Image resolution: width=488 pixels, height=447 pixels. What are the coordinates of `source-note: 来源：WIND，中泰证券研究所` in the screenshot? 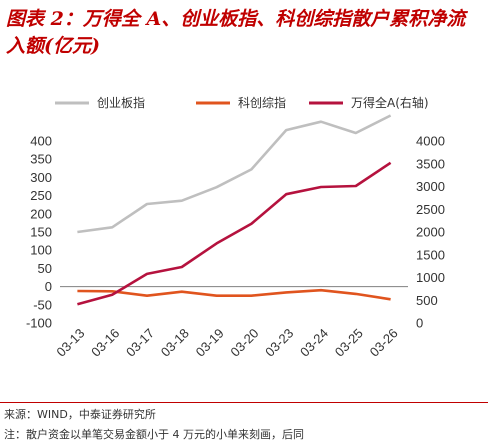 It's located at (80, 414).